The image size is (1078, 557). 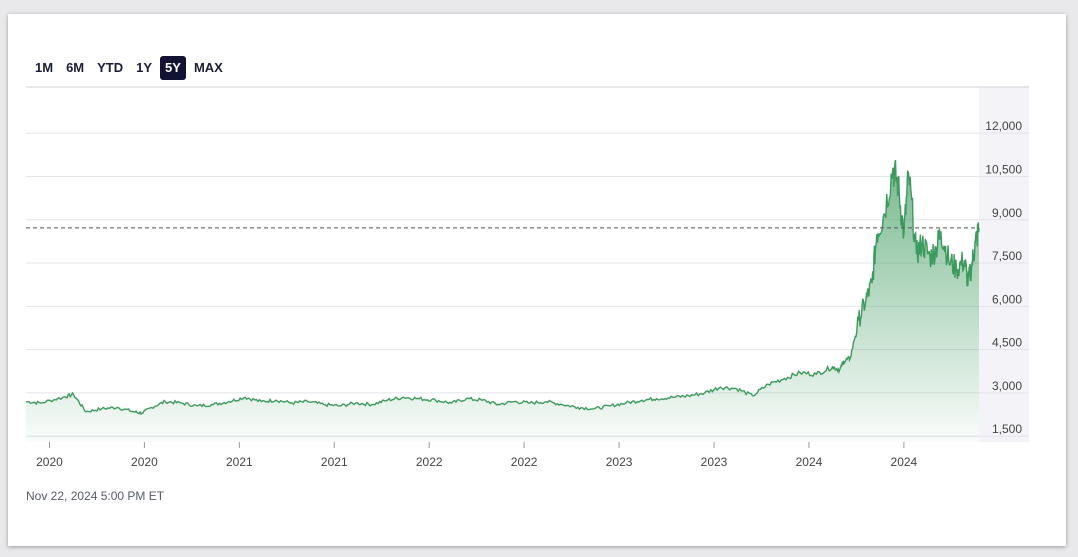 I want to click on y-tick-label-3: 6,000, so click(x=1007, y=299).